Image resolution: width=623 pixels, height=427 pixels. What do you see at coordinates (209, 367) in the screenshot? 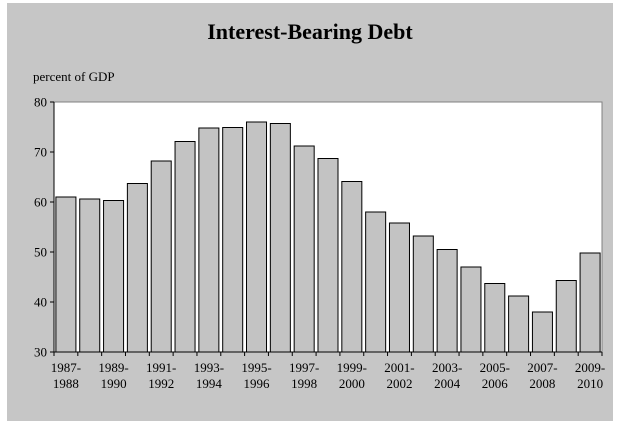
I see `x-tick-label-line1: 1993-` at bounding box center [209, 367].